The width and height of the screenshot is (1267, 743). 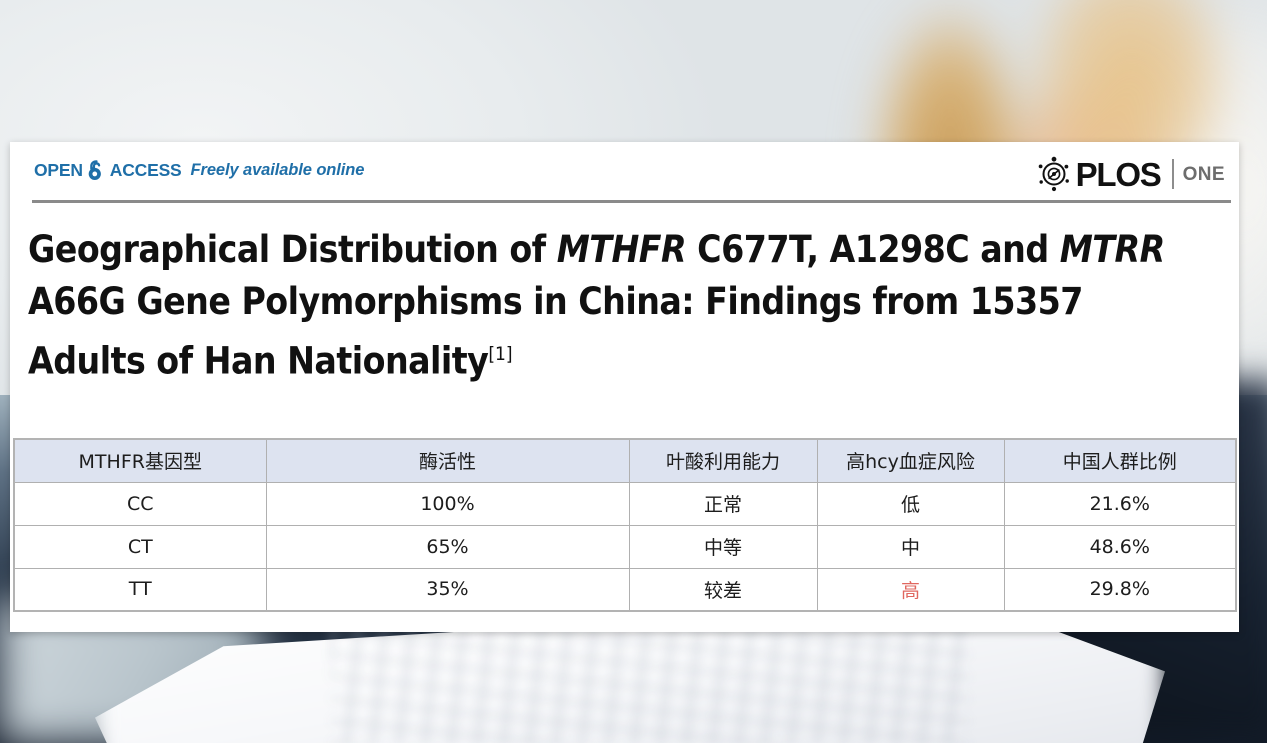 What do you see at coordinates (1120, 546) in the screenshot?
I see `cell-population-share: 48.6%` at bounding box center [1120, 546].